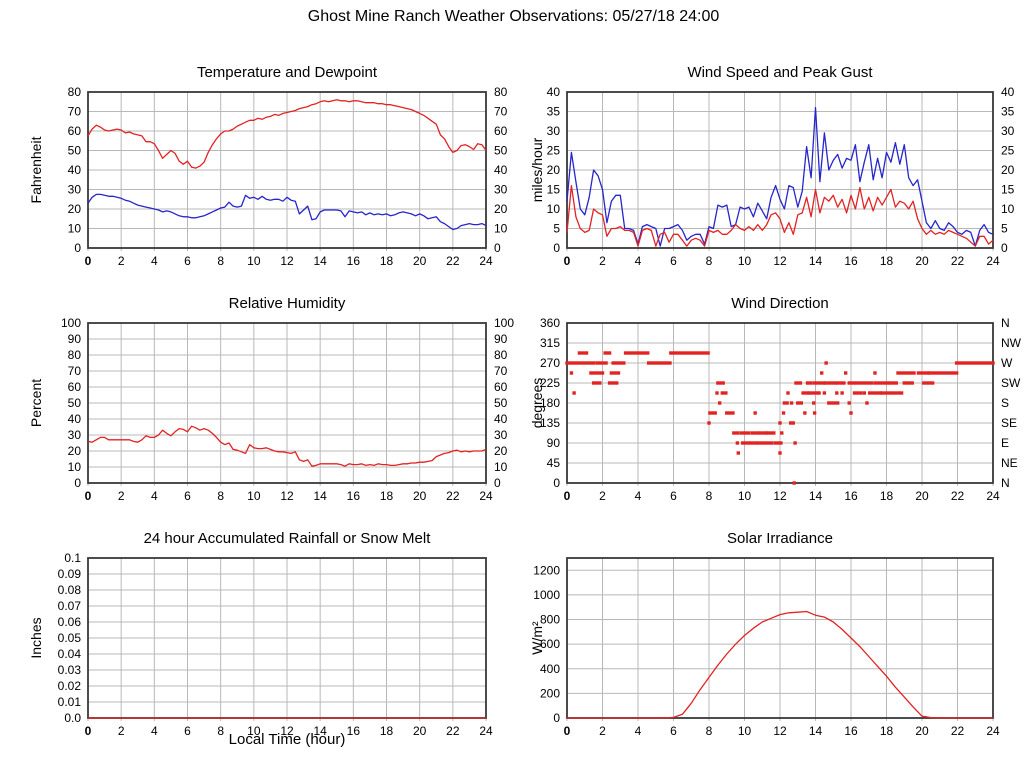  Describe the element at coordinates (780, 72) in the screenshot. I see `chart-title-wind-speed: Wind Speed and Peak Gust` at that location.